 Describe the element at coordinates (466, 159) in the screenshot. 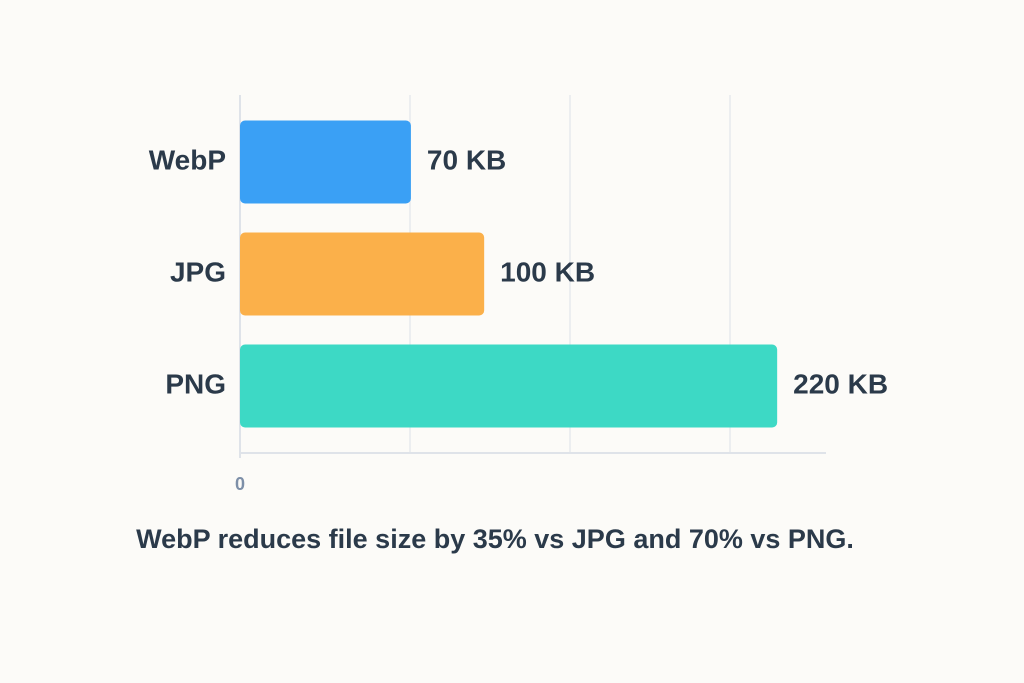

I see `value-label: 70 KB` at that location.